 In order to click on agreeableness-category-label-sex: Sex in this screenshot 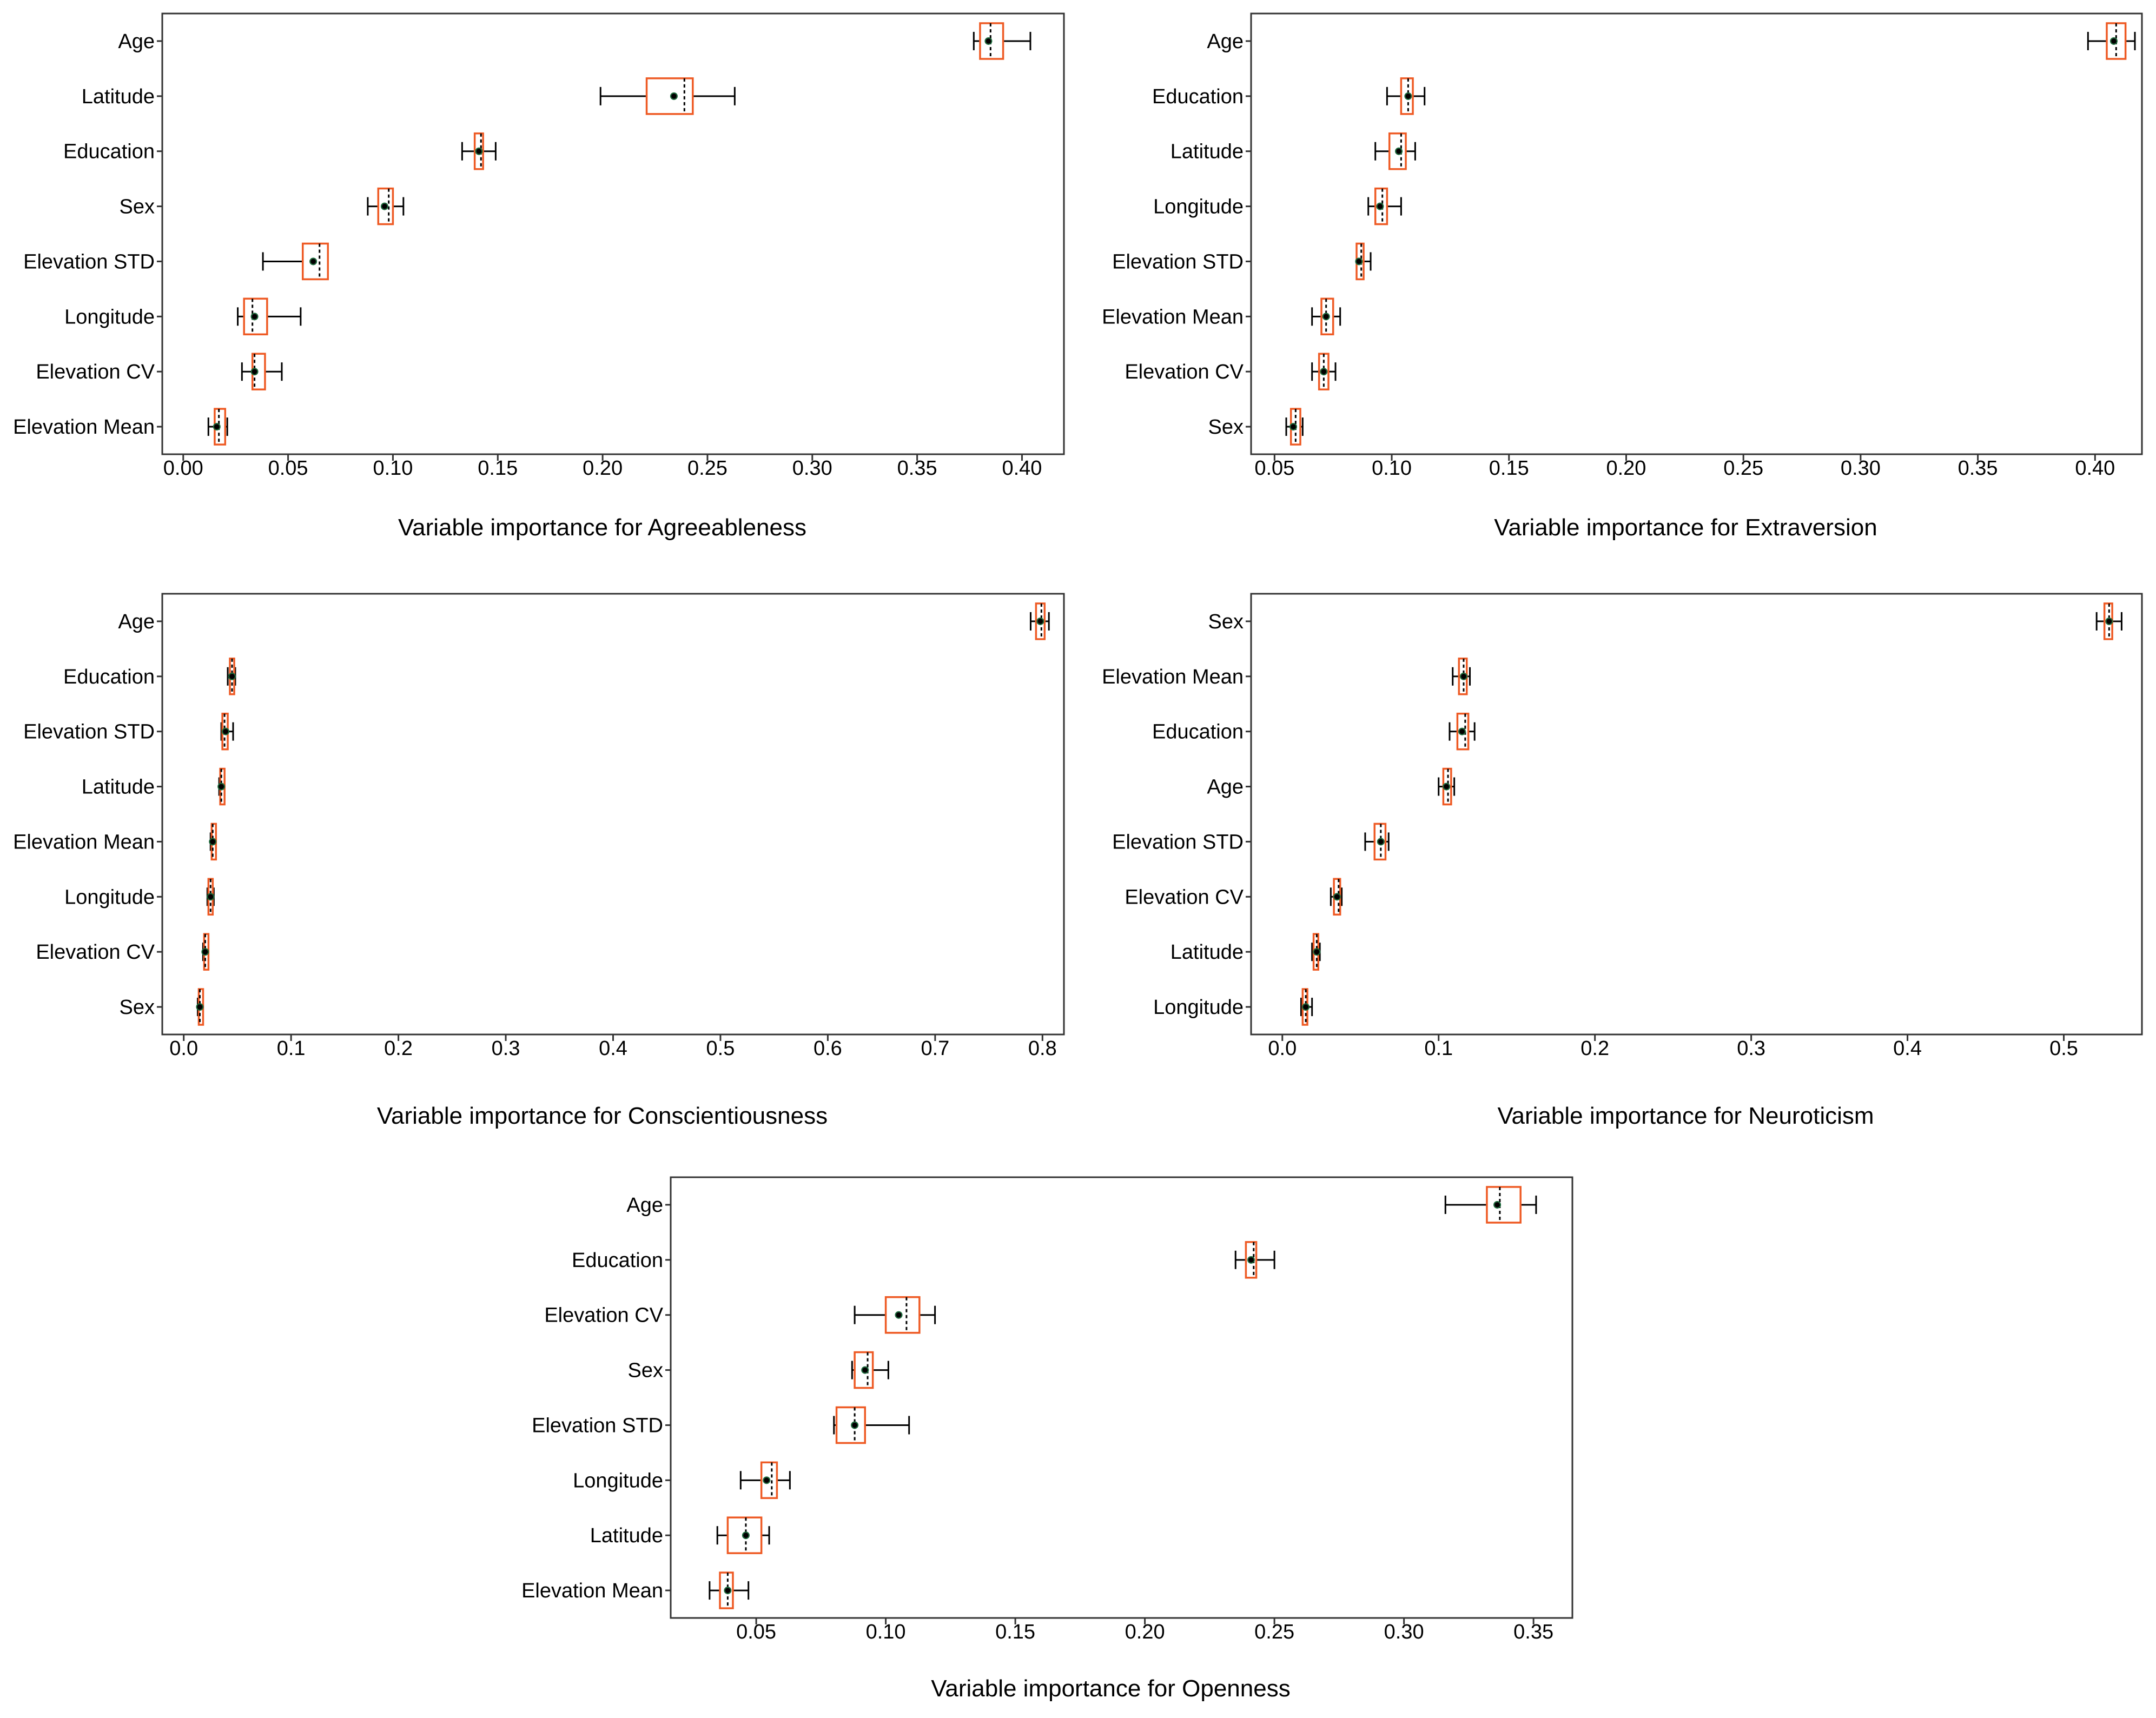, I will do `click(137, 207)`.